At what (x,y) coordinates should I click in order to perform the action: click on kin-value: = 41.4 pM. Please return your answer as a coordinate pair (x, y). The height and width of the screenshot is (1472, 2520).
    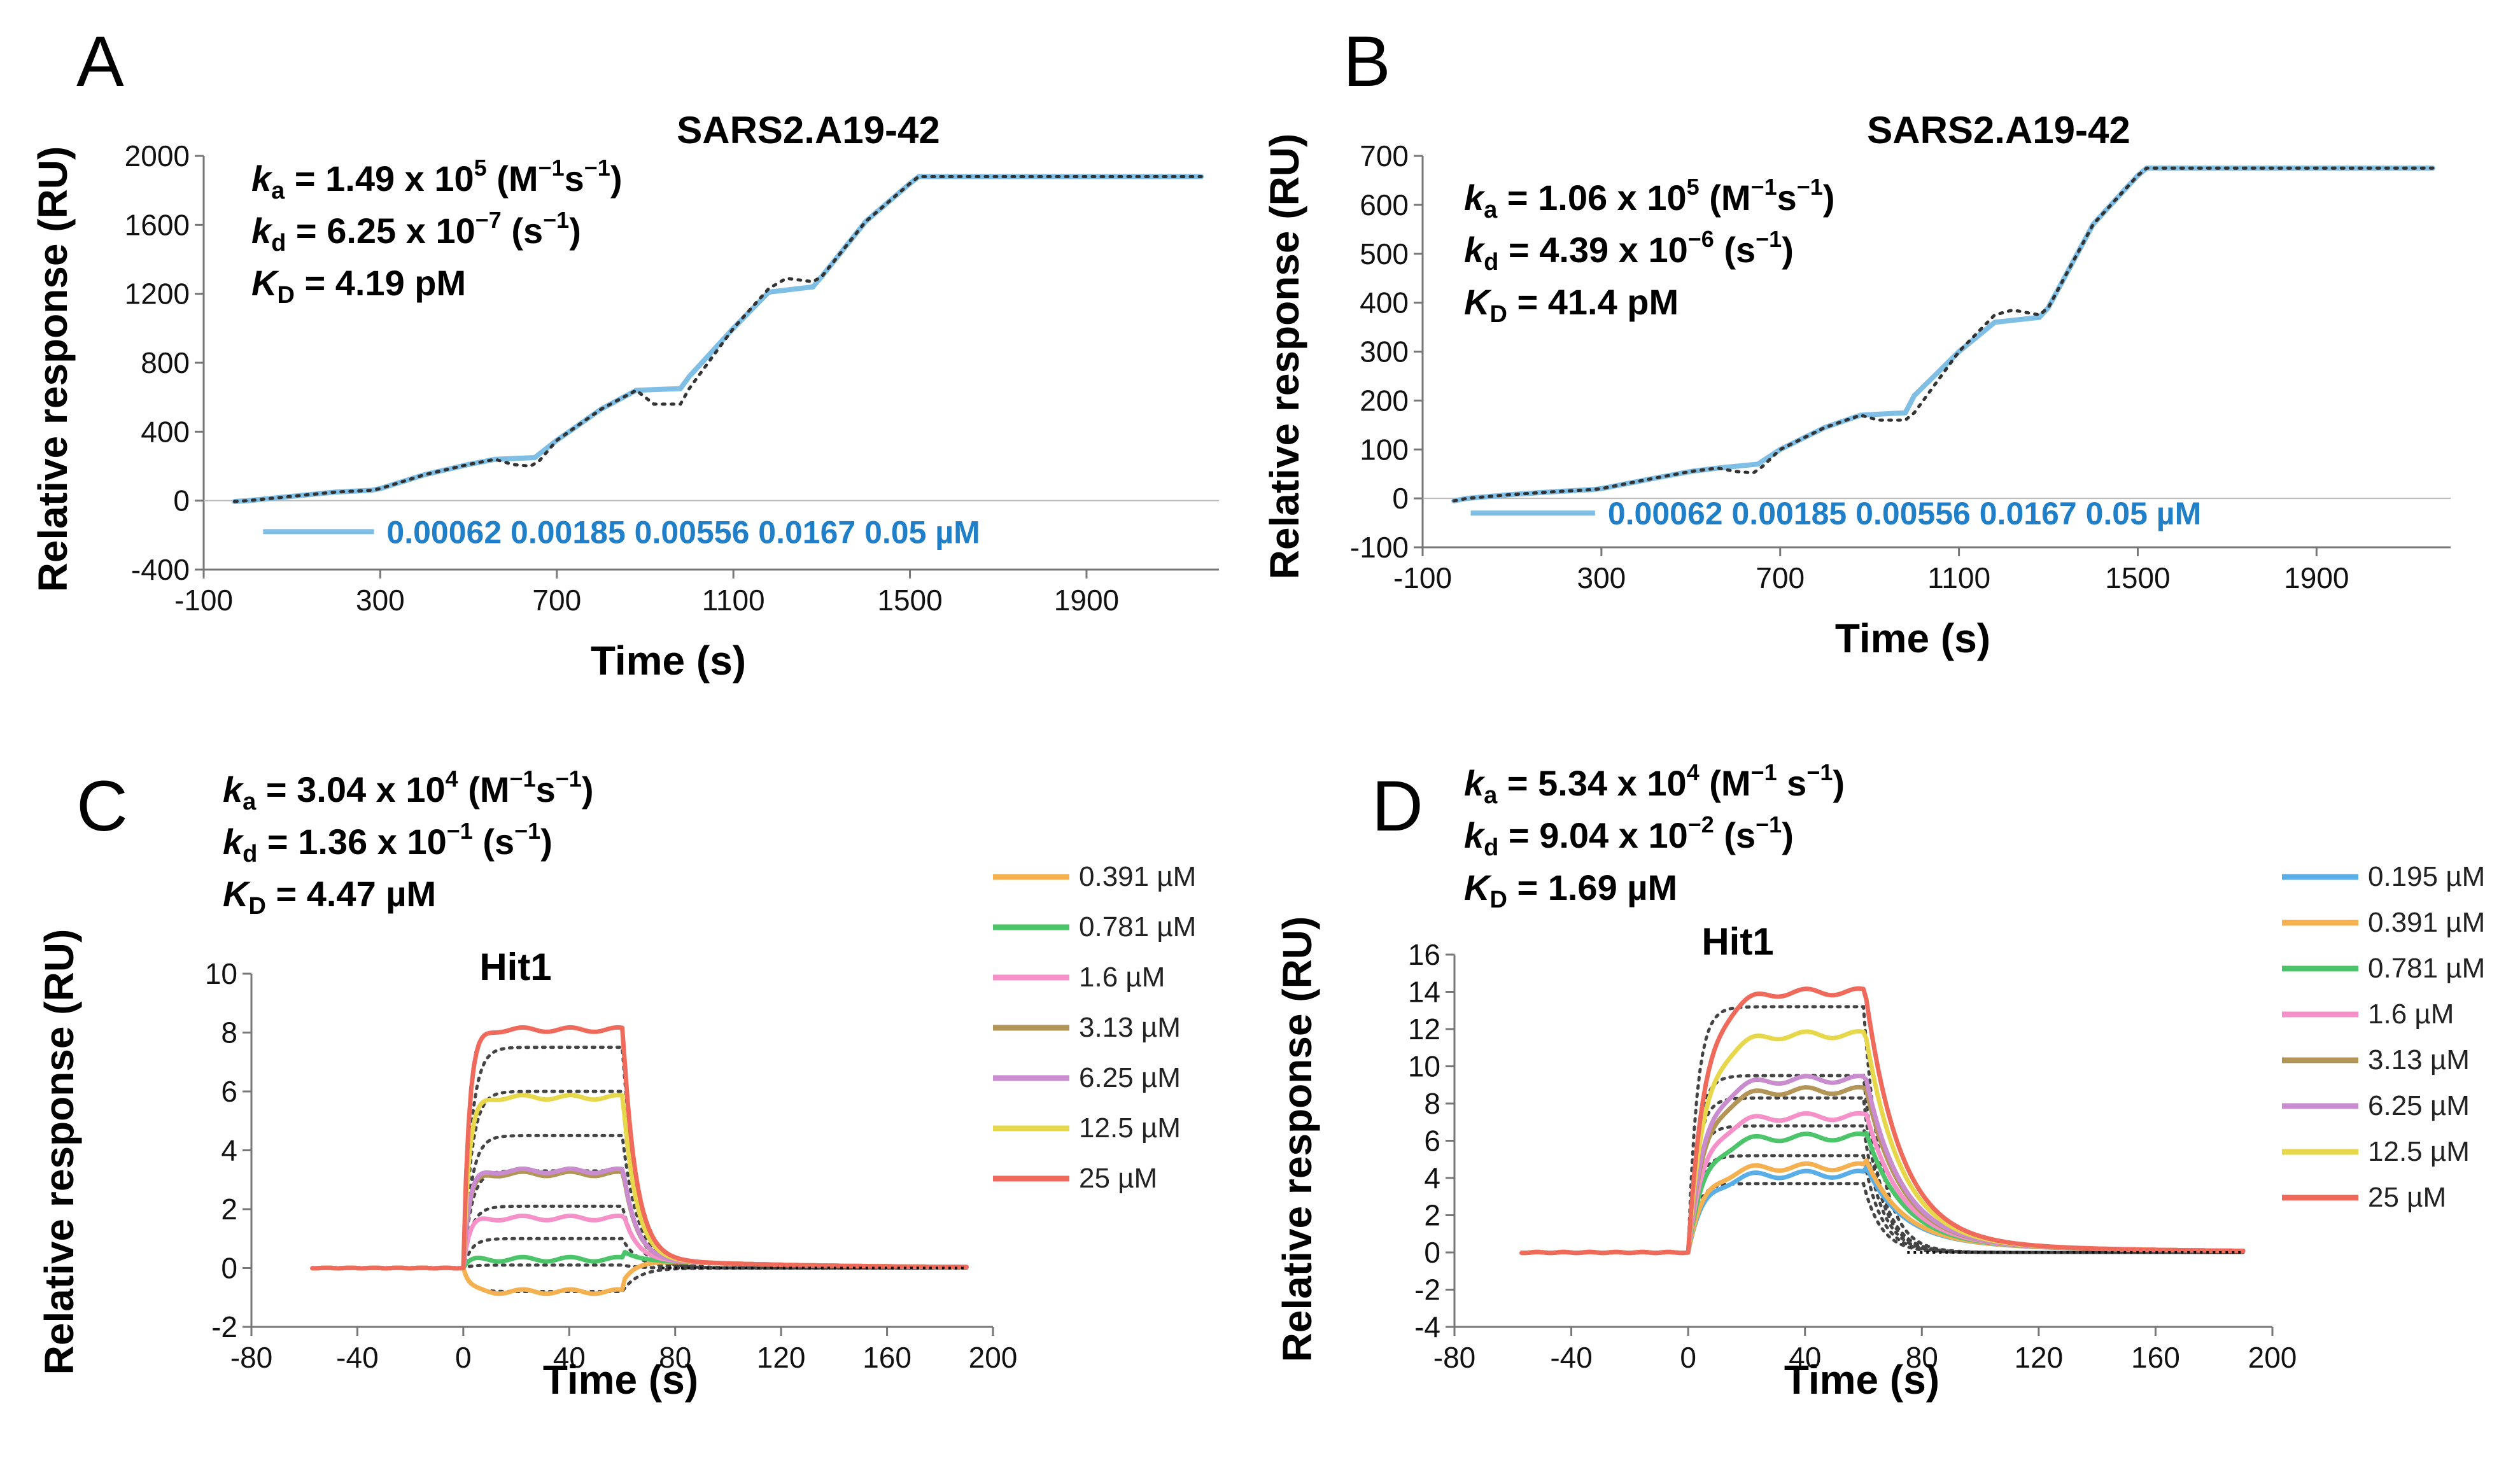
    Looking at the image, I should click on (1593, 302).